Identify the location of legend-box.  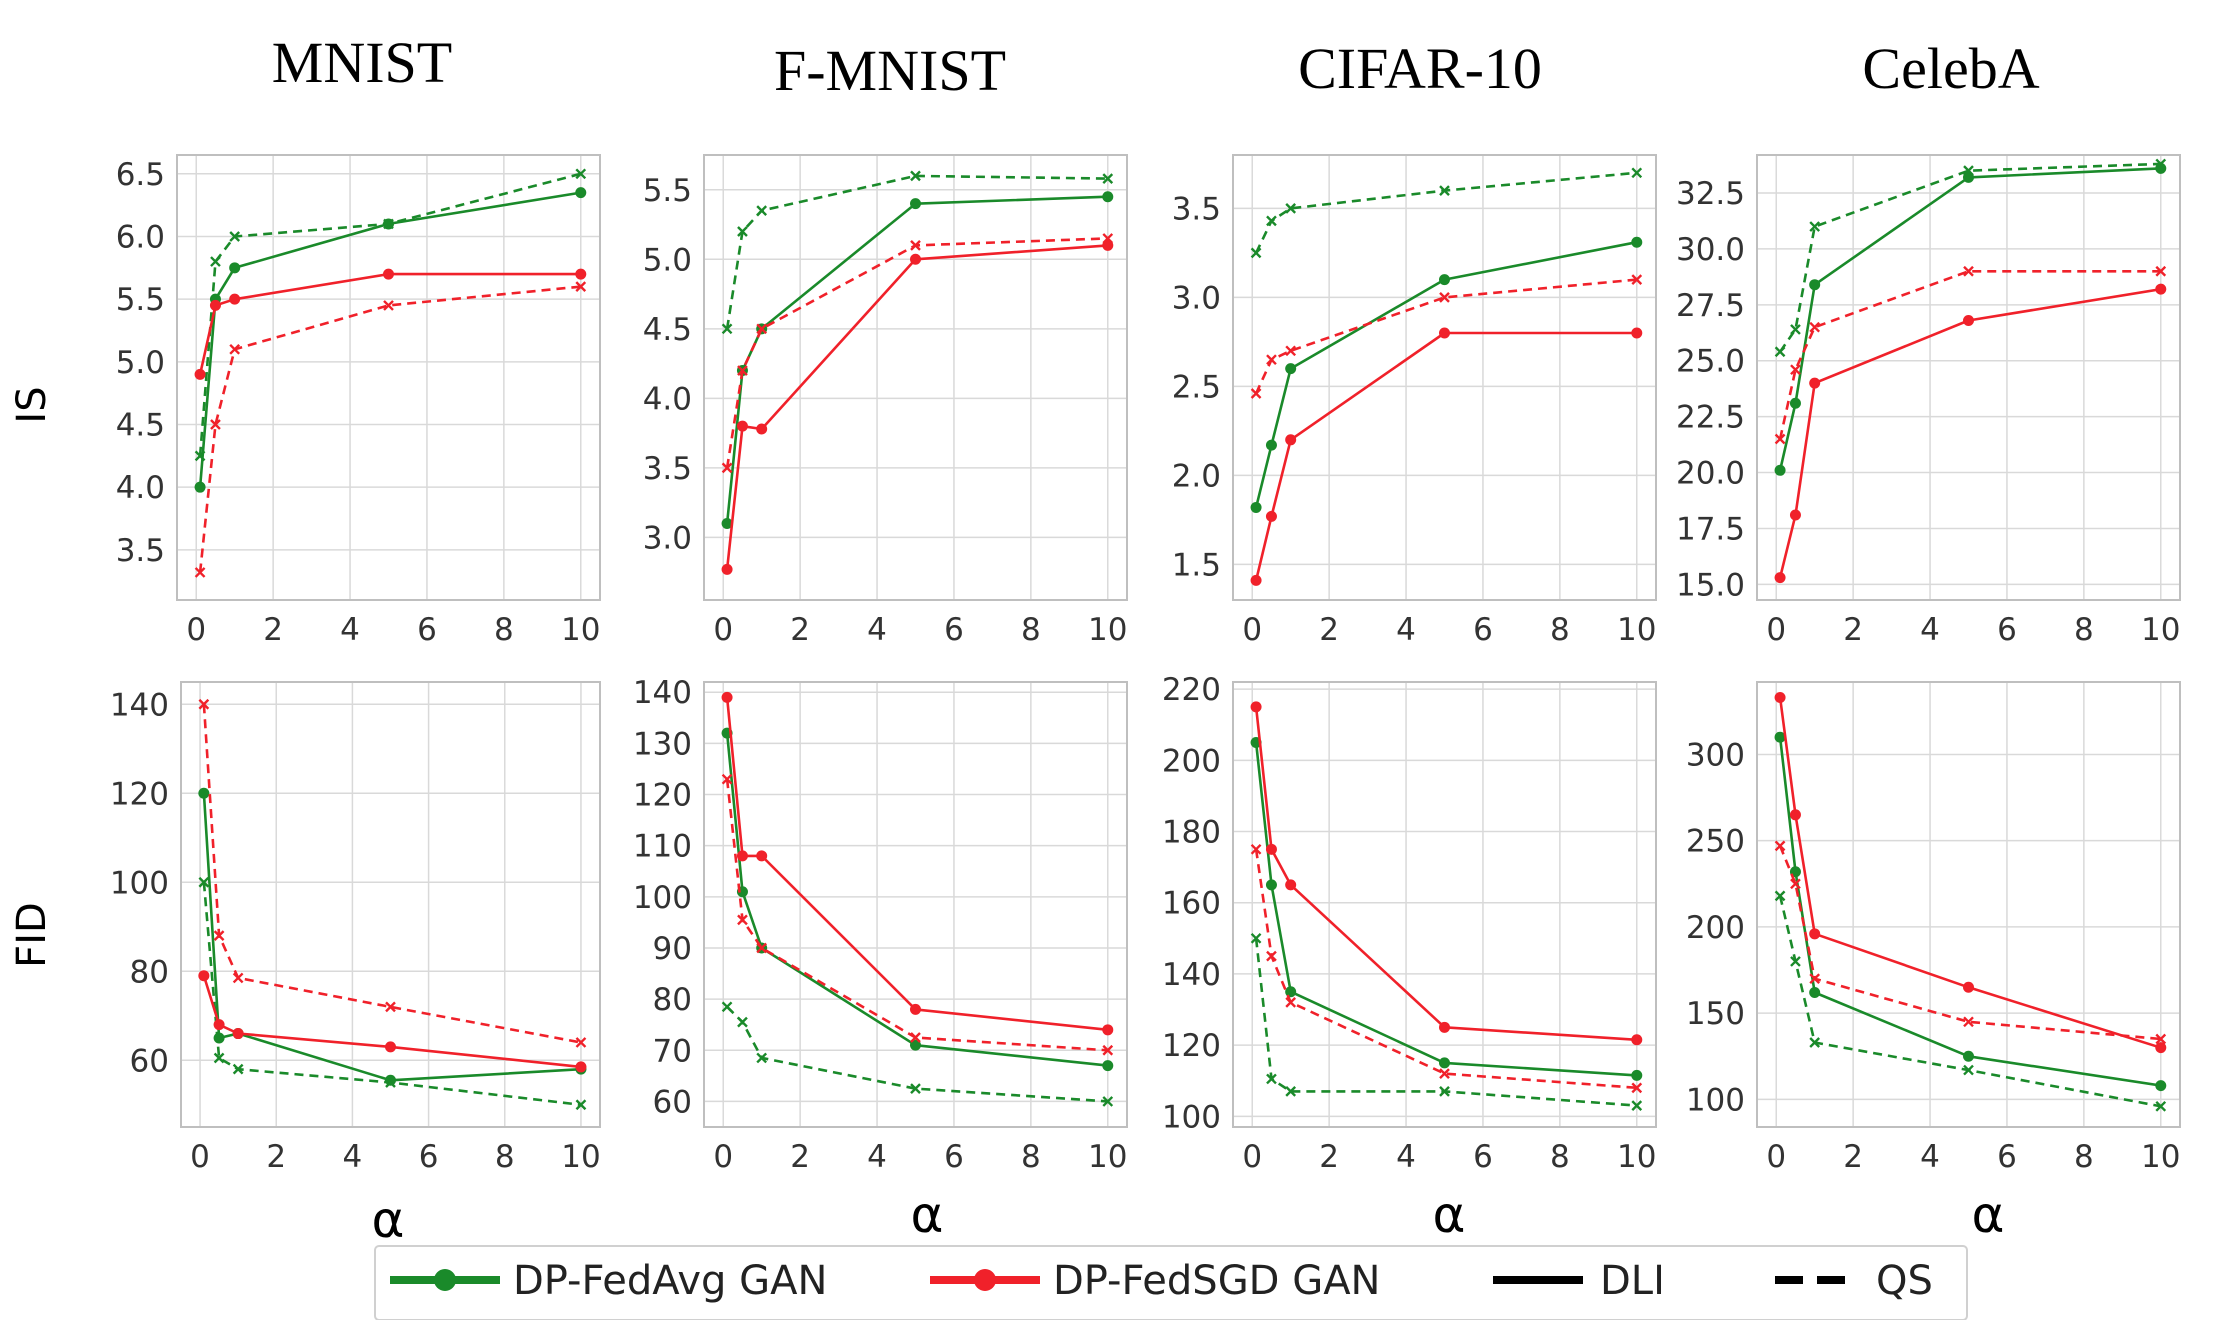
(1171, 1282).